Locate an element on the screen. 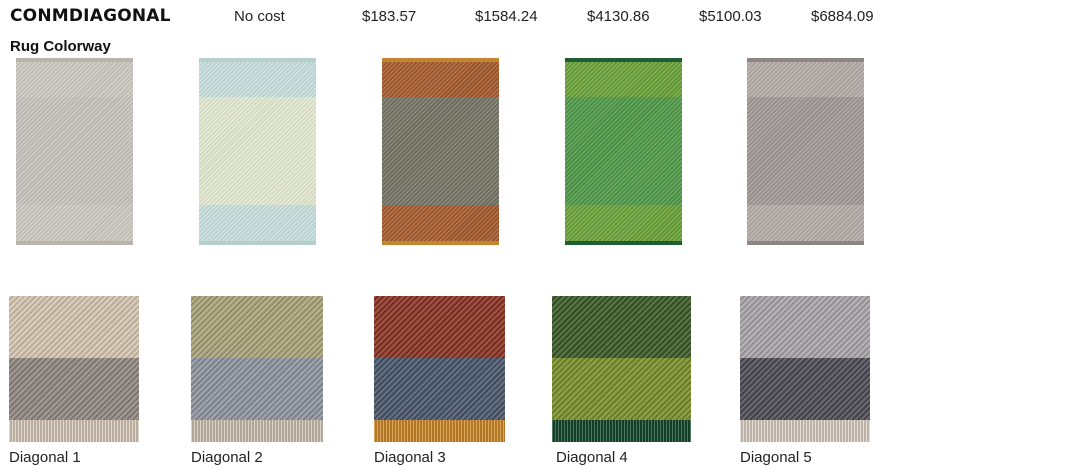 The height and width of the screenshot is (470, 1078). section-title-rug-colorway: Rug Colorway is located at coordinates (60, 46).